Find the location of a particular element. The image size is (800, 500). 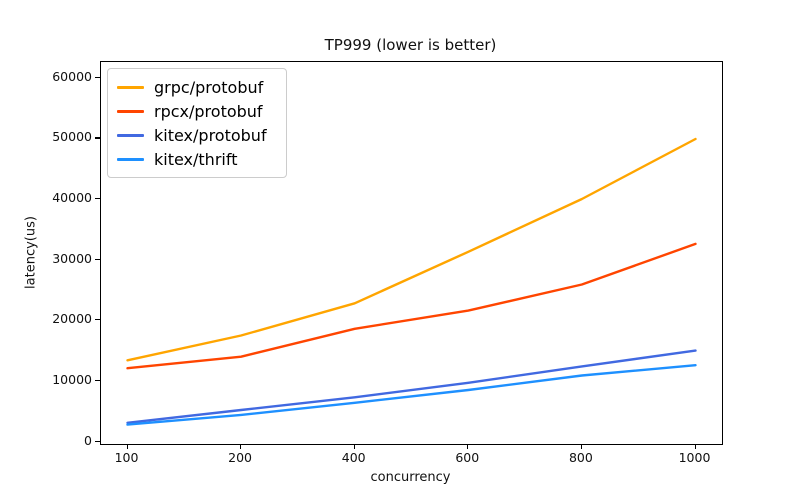

legend-label: kitex/thrift is located at coordinates (196, 159).